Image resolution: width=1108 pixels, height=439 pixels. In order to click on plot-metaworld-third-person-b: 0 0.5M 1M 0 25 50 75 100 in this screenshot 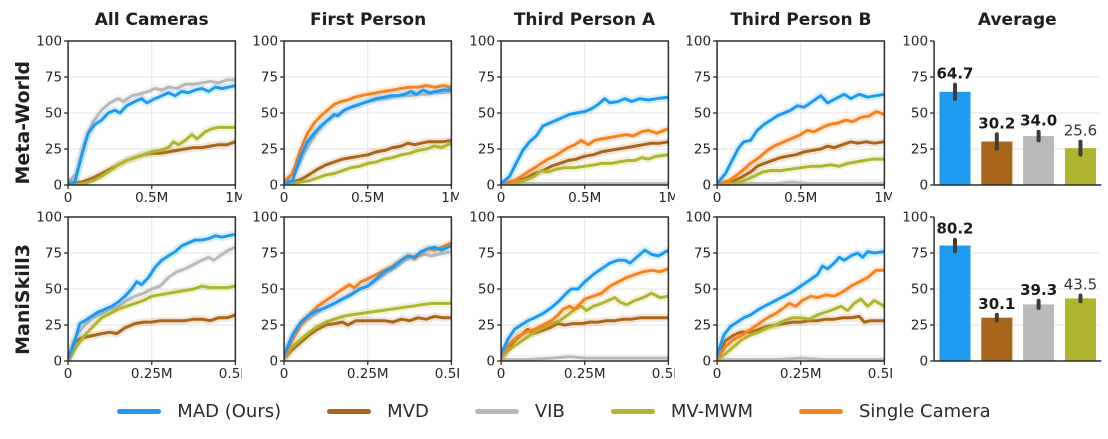, I will do `click(788, 120)`.